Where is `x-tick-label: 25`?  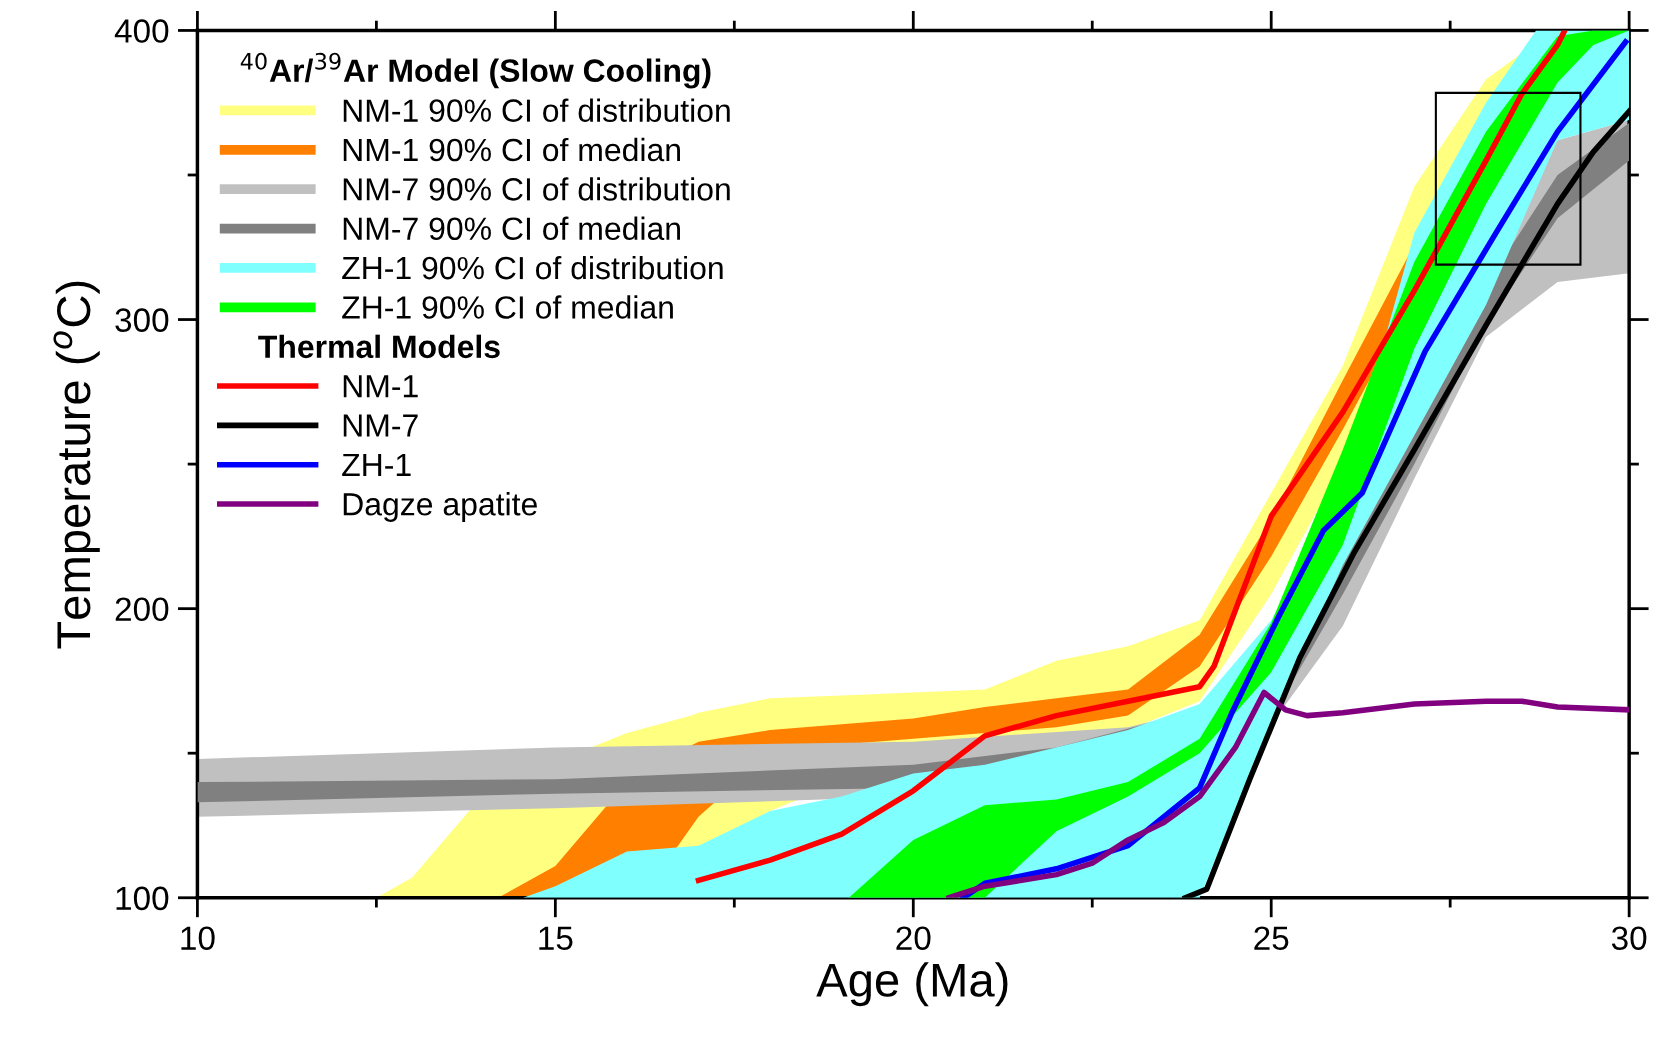 x-tick-label: 25 is located at coordinates (1271, 938).